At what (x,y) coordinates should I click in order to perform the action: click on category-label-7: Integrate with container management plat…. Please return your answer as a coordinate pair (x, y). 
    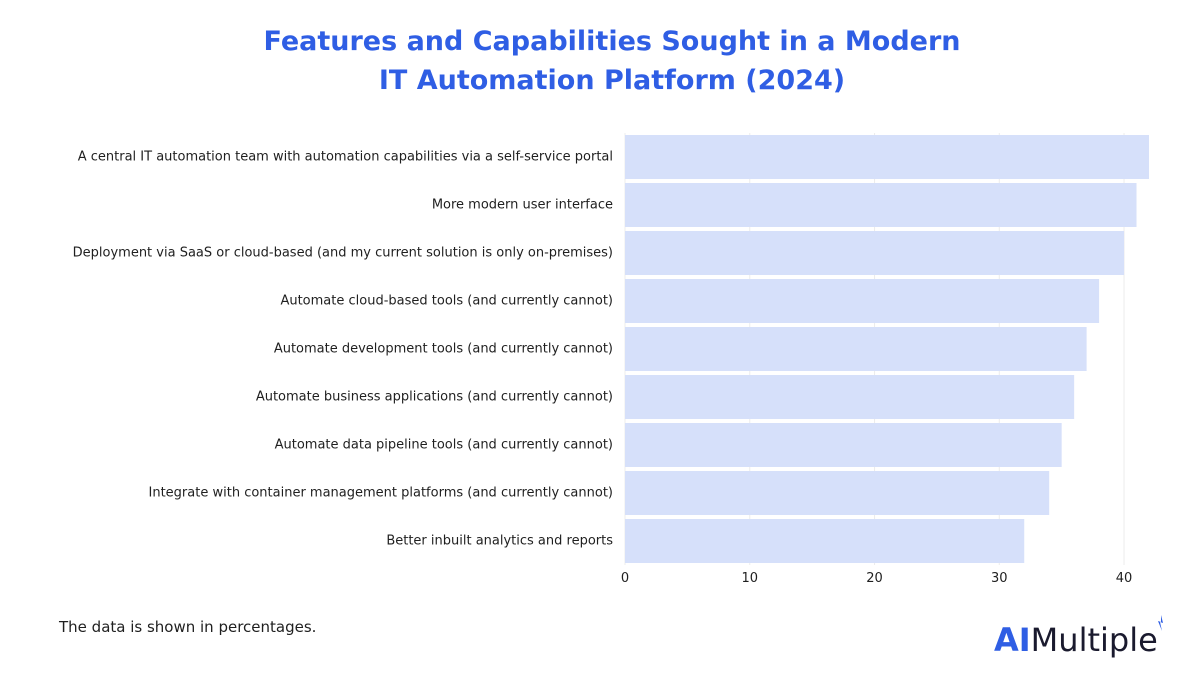
    Looking at the image, I should click on (381, 493).